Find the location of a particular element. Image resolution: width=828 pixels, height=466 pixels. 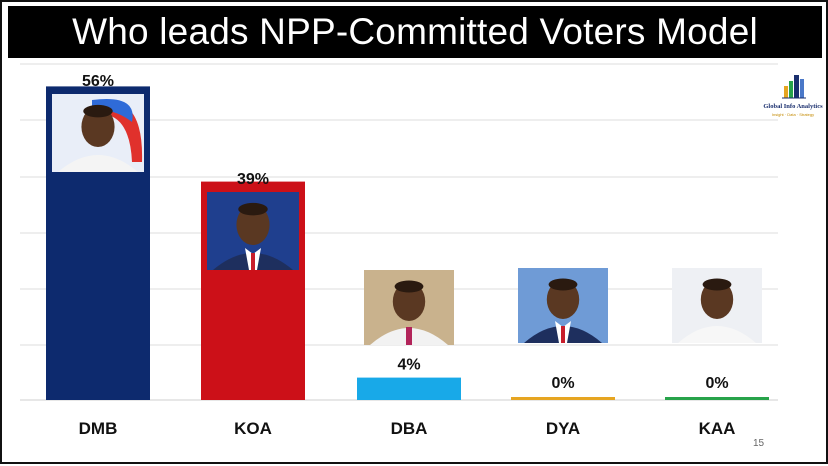

data-label: 39% is located at coordinates (253, 179).